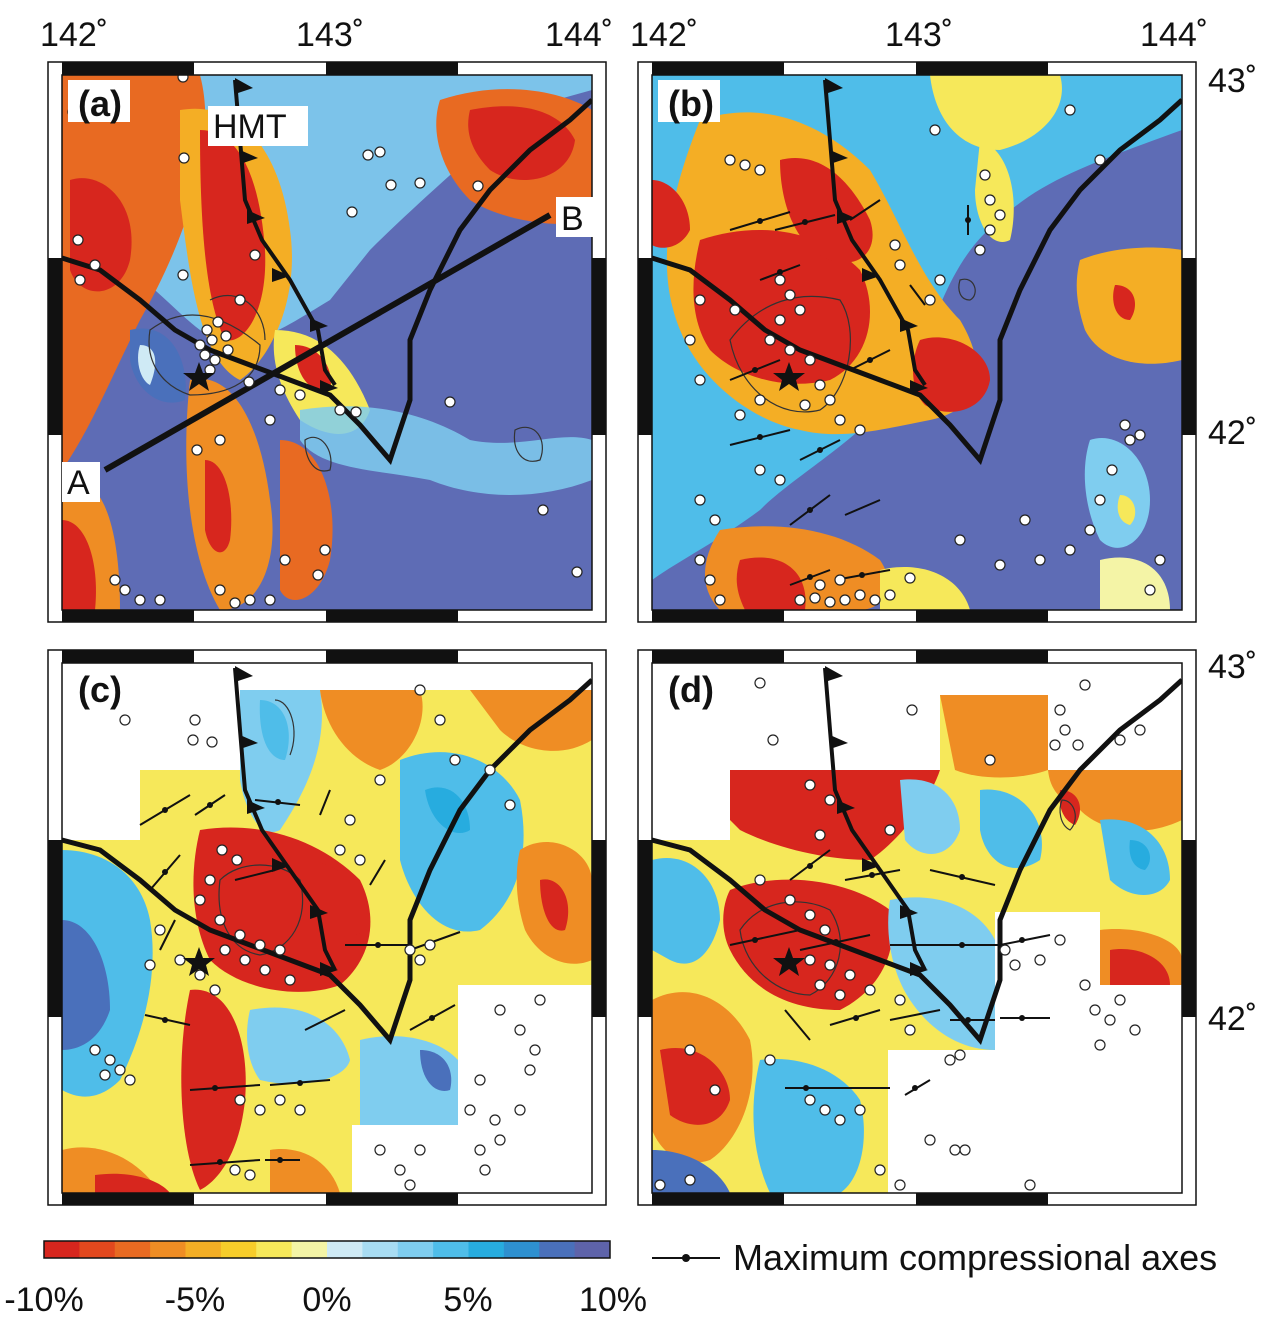 Image resolution: width=1278 pixels, height=1319 pixels. I want to click on lon-label-144-right: 144˚, so click(1174, 35).